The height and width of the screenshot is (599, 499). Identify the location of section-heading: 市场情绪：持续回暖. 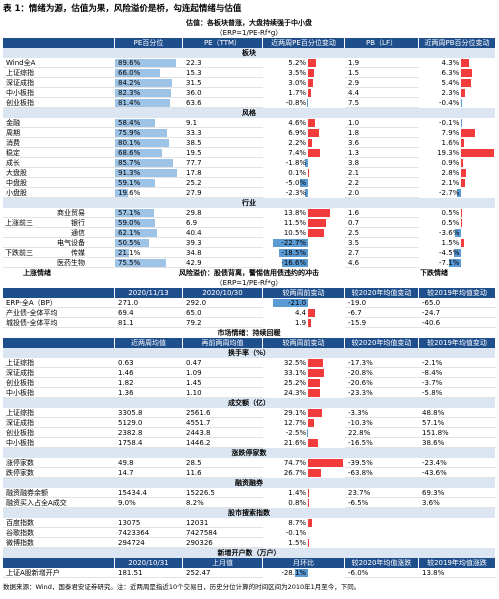
(249, 333).